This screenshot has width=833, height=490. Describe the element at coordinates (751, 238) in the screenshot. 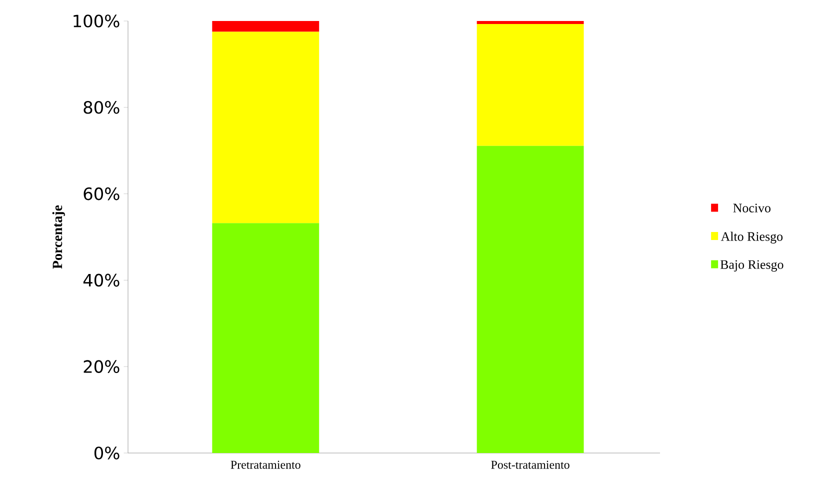

I see `legend-label: Alto Riesgo` at that location.